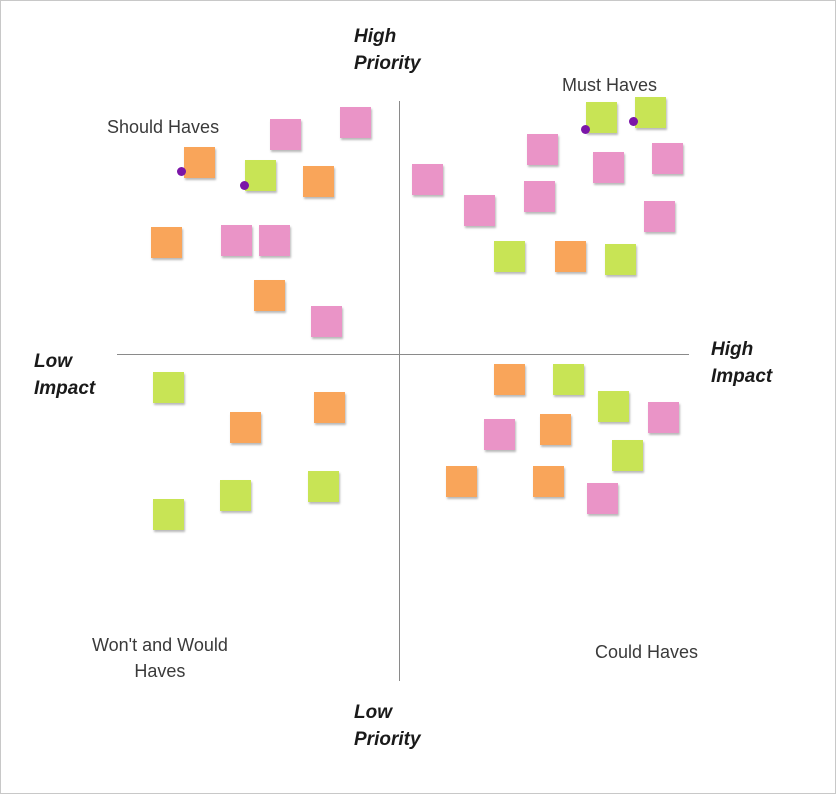  I want to click on axis-label-high-priority: High Priority, so click(387, 50).